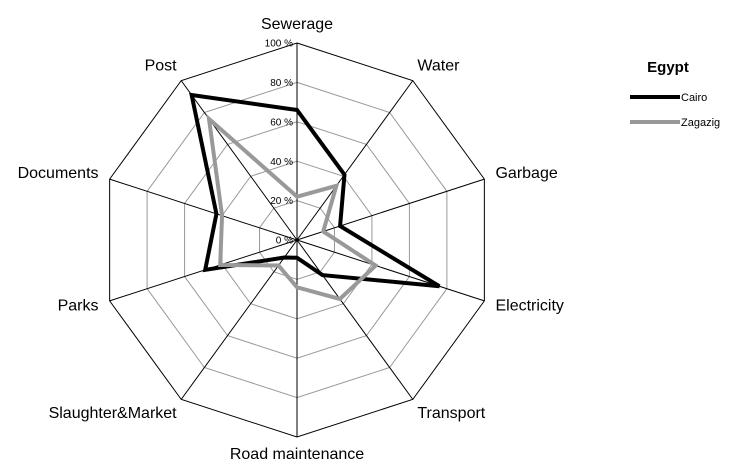 This screenshot has height=471, width=736. What do you see at coordinates (78, 306) in the screenshot?
I see `category-label: Parks` at bounding box center [78, 306].